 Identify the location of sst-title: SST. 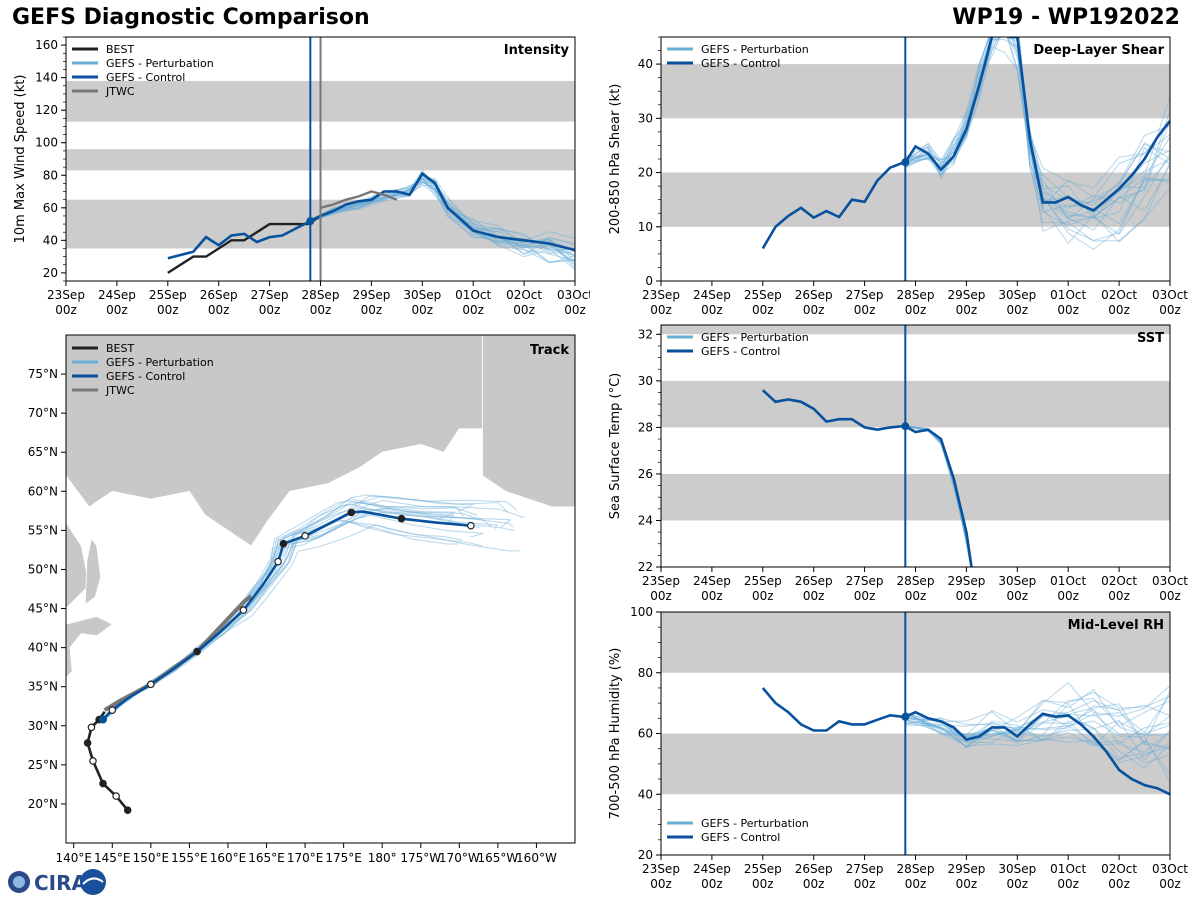
(1150, 338).